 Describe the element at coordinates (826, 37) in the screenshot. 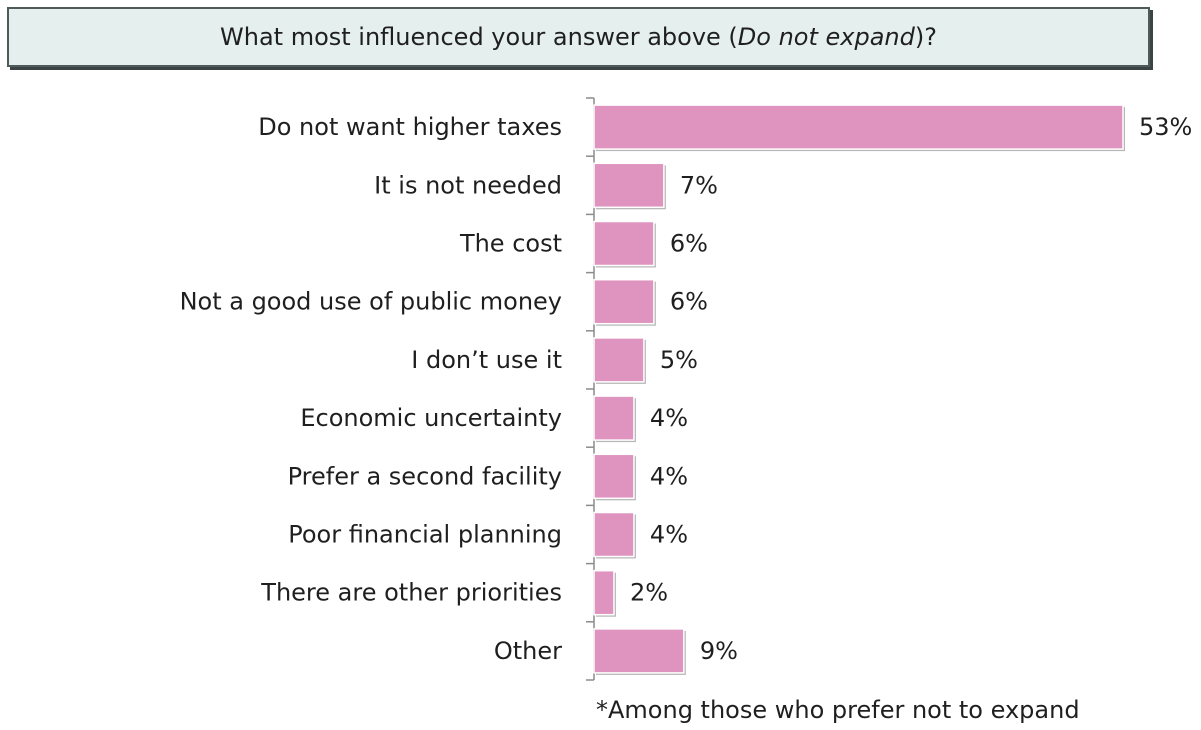

I see `chart-title-emphasis: Do not expand` at that location.